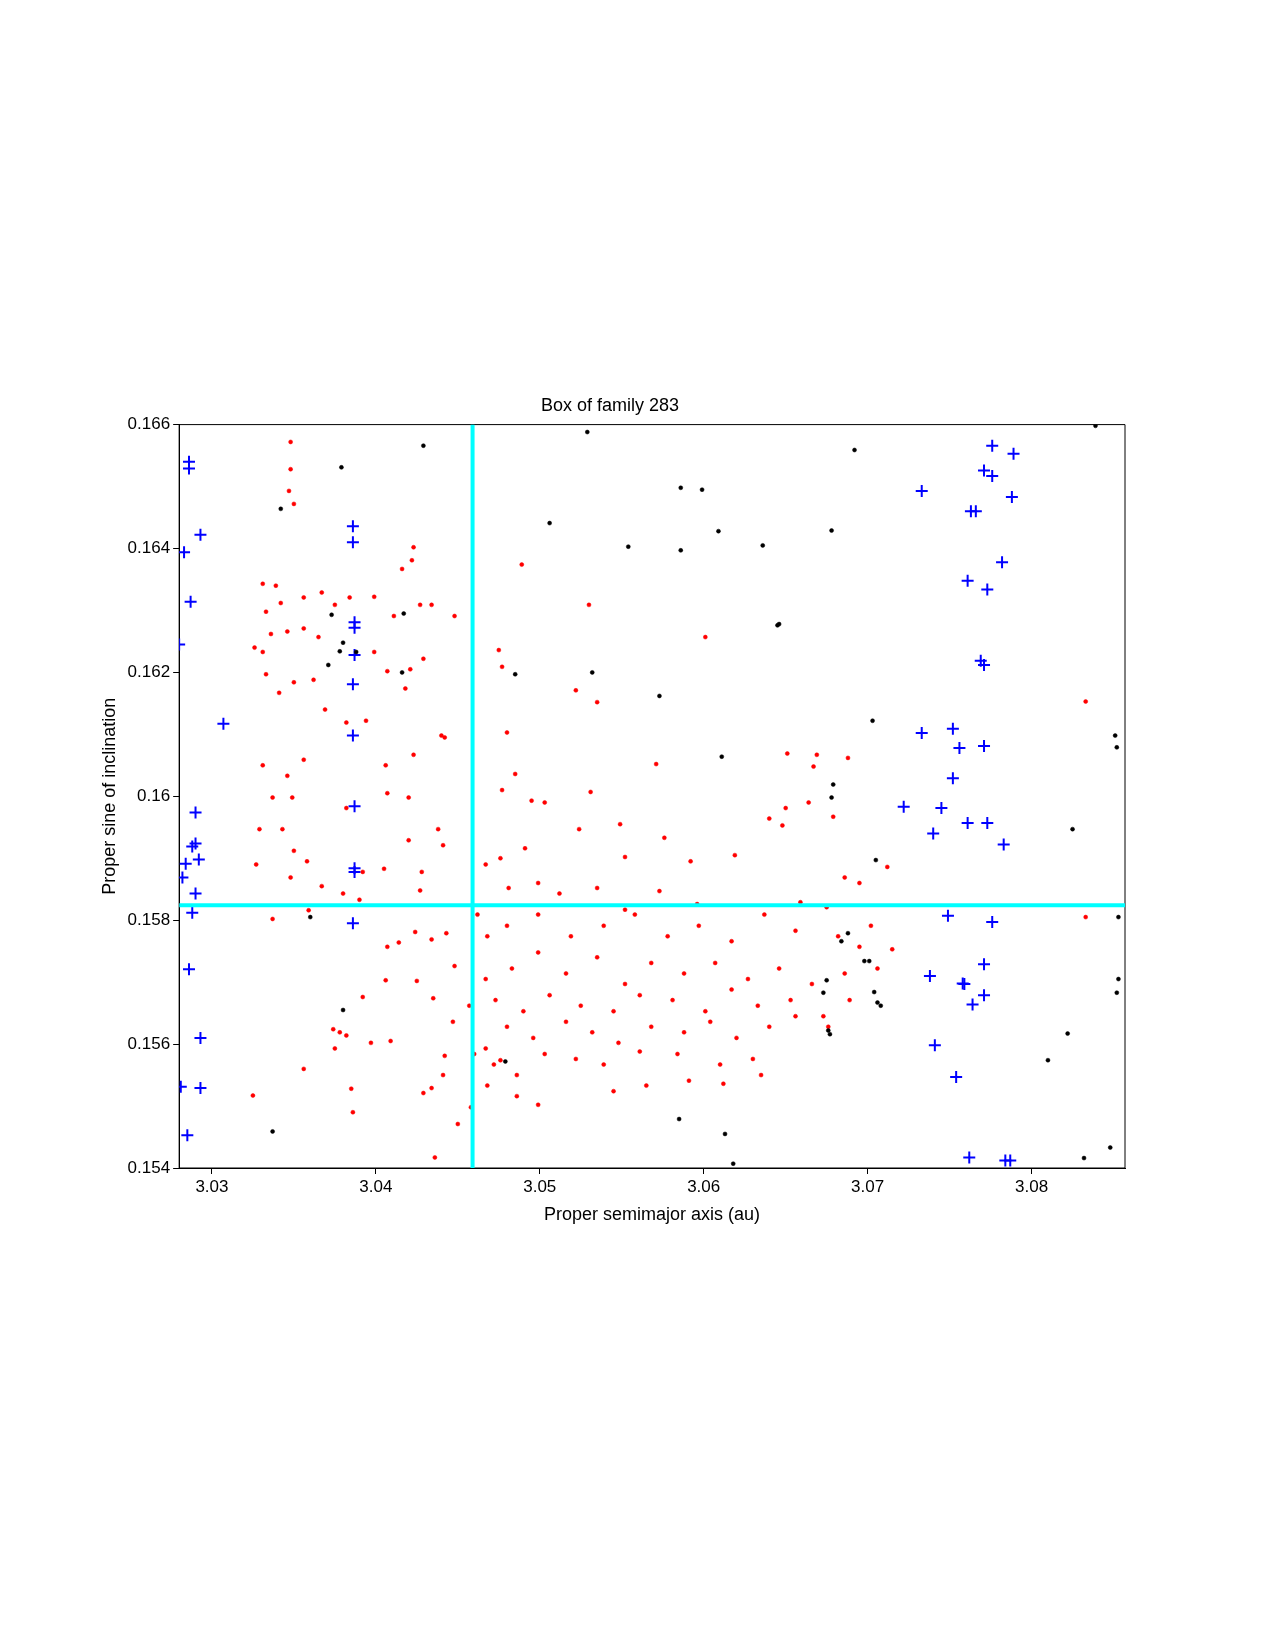  Describe the element at coordinates (149, 1043) in the screenshot. I see `y-tick-label: 0.156` at that location.